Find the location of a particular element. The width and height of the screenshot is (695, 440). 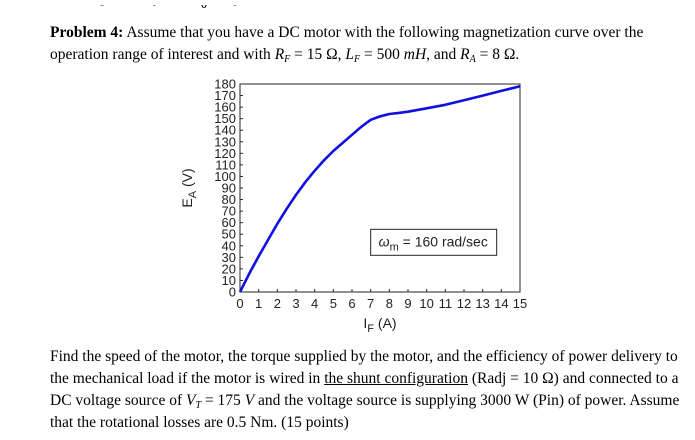

y-tick-label: 130 is located at coordinates (225, 141).